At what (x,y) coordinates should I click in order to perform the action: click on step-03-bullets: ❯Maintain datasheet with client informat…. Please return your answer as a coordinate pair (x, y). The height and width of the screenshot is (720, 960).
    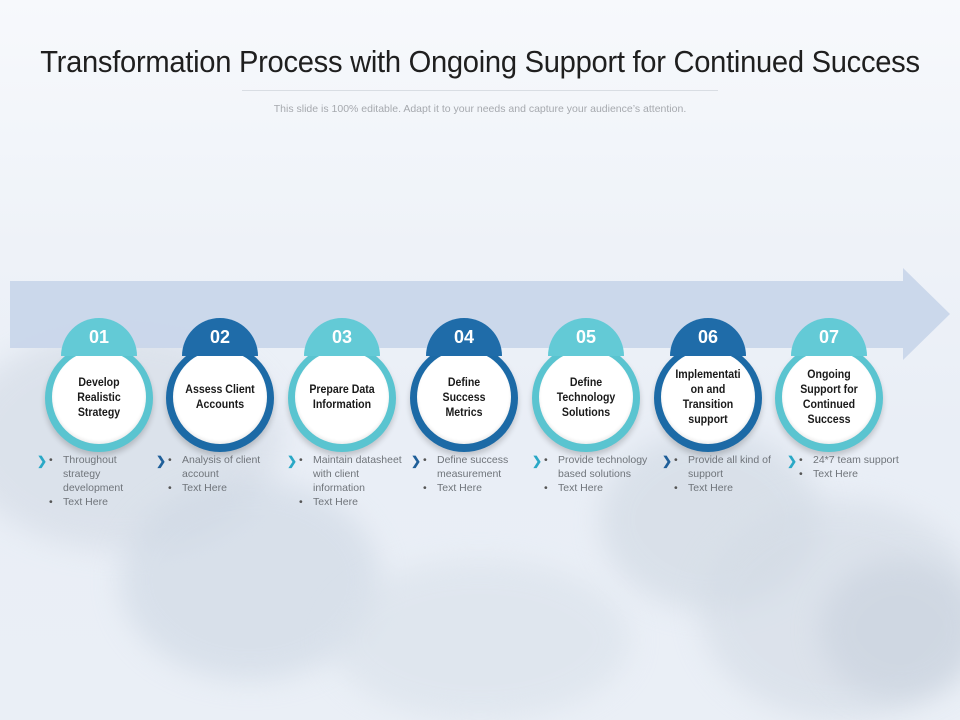
    Looking at the image, I should click on (346, 481).